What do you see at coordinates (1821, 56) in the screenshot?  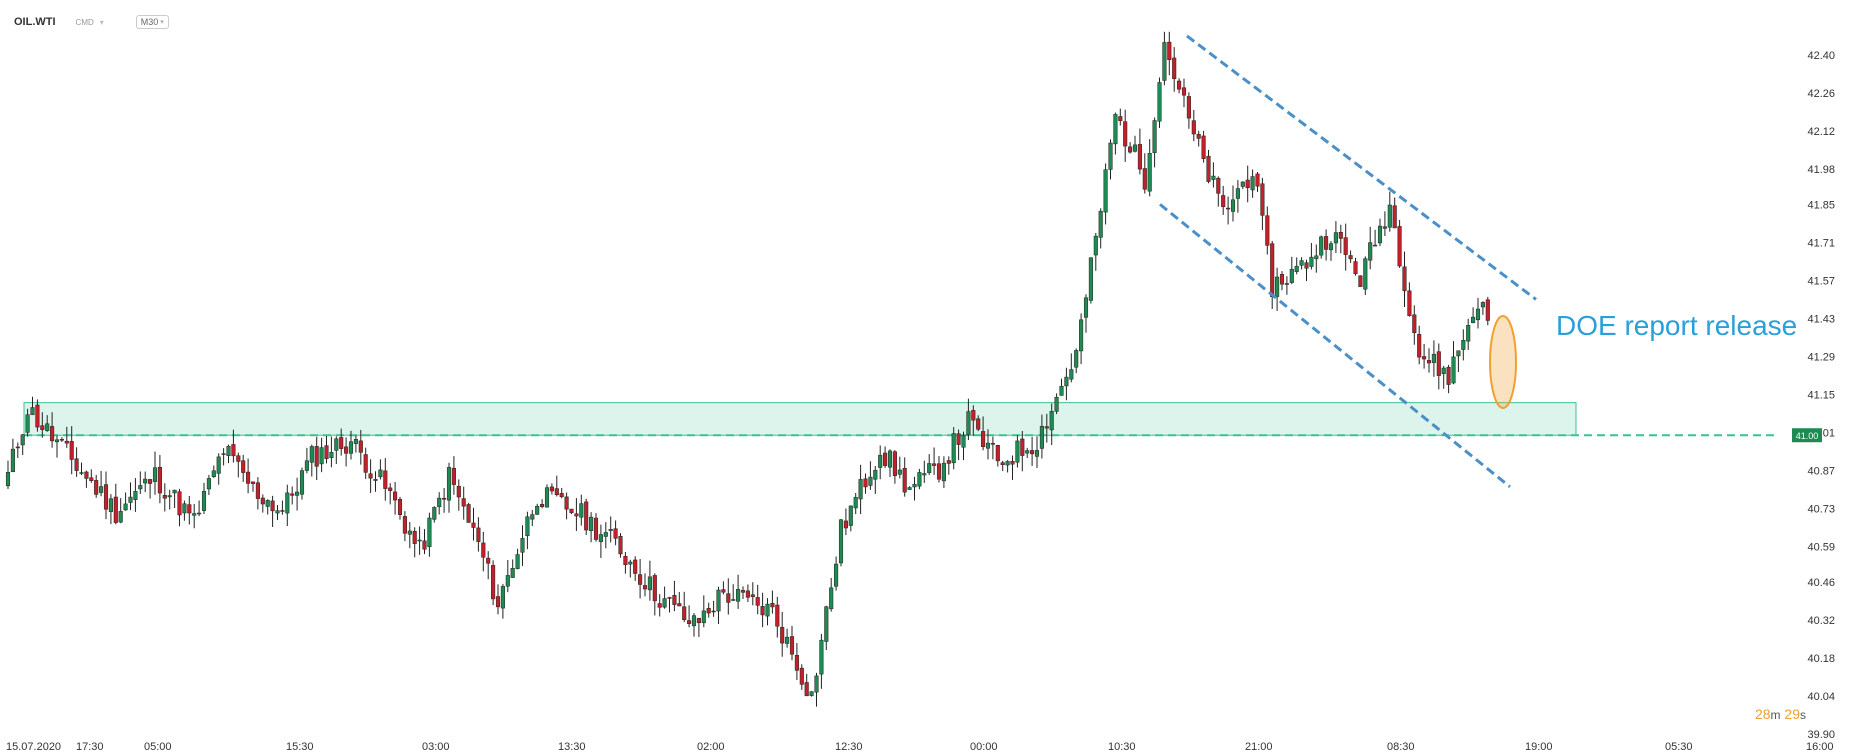 I see `y-tick-label: 42.40` at bounding box center [1821, 56].